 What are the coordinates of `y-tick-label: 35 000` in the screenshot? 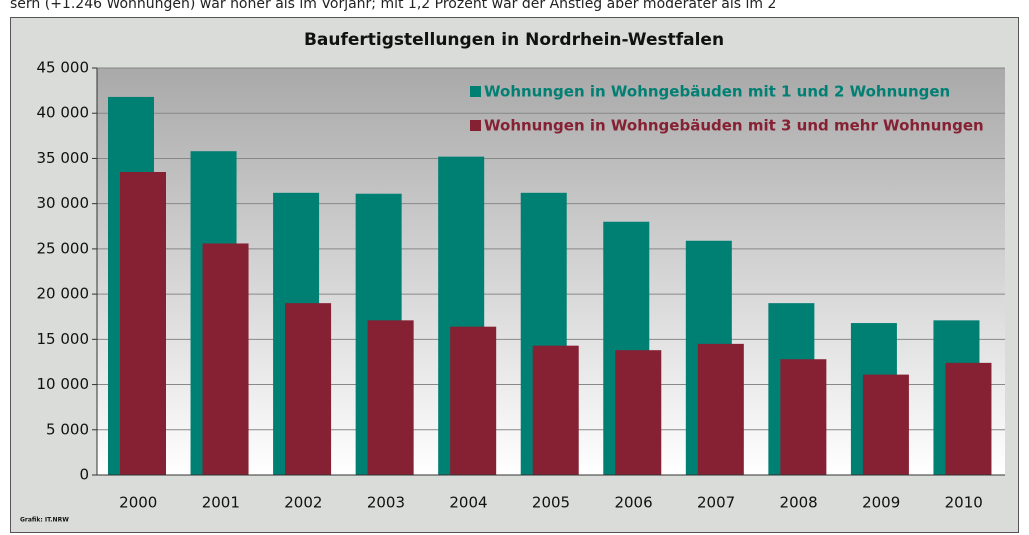 It's located at (63, 158).